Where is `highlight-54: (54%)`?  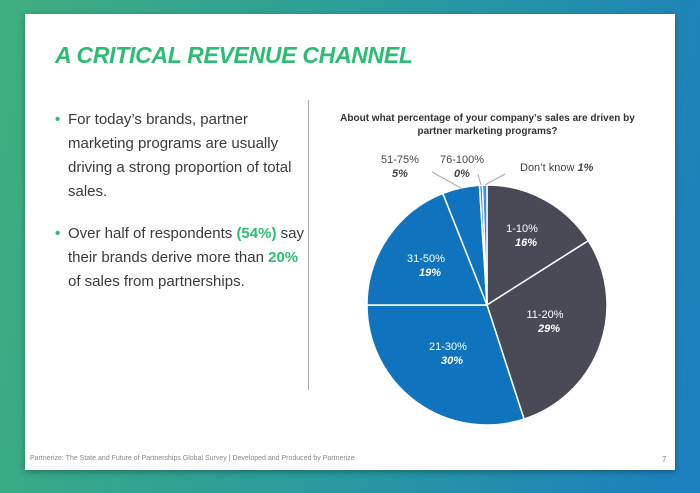 highlight-54: (54%) is located at coordinates (256, 233).